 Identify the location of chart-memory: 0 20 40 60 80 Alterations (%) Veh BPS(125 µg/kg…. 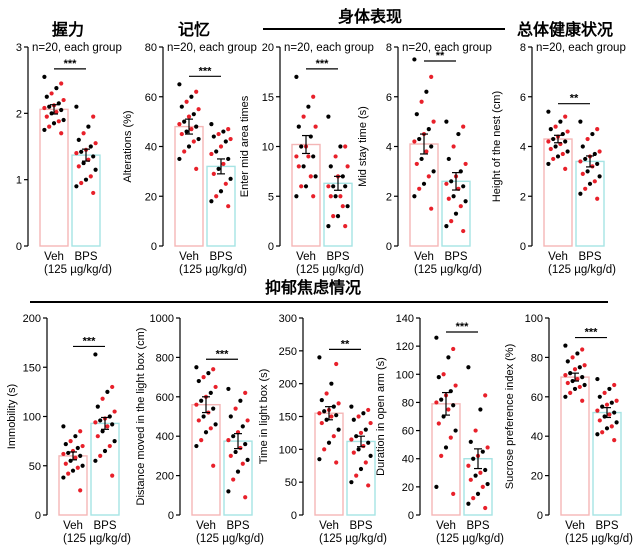
(189, 159).